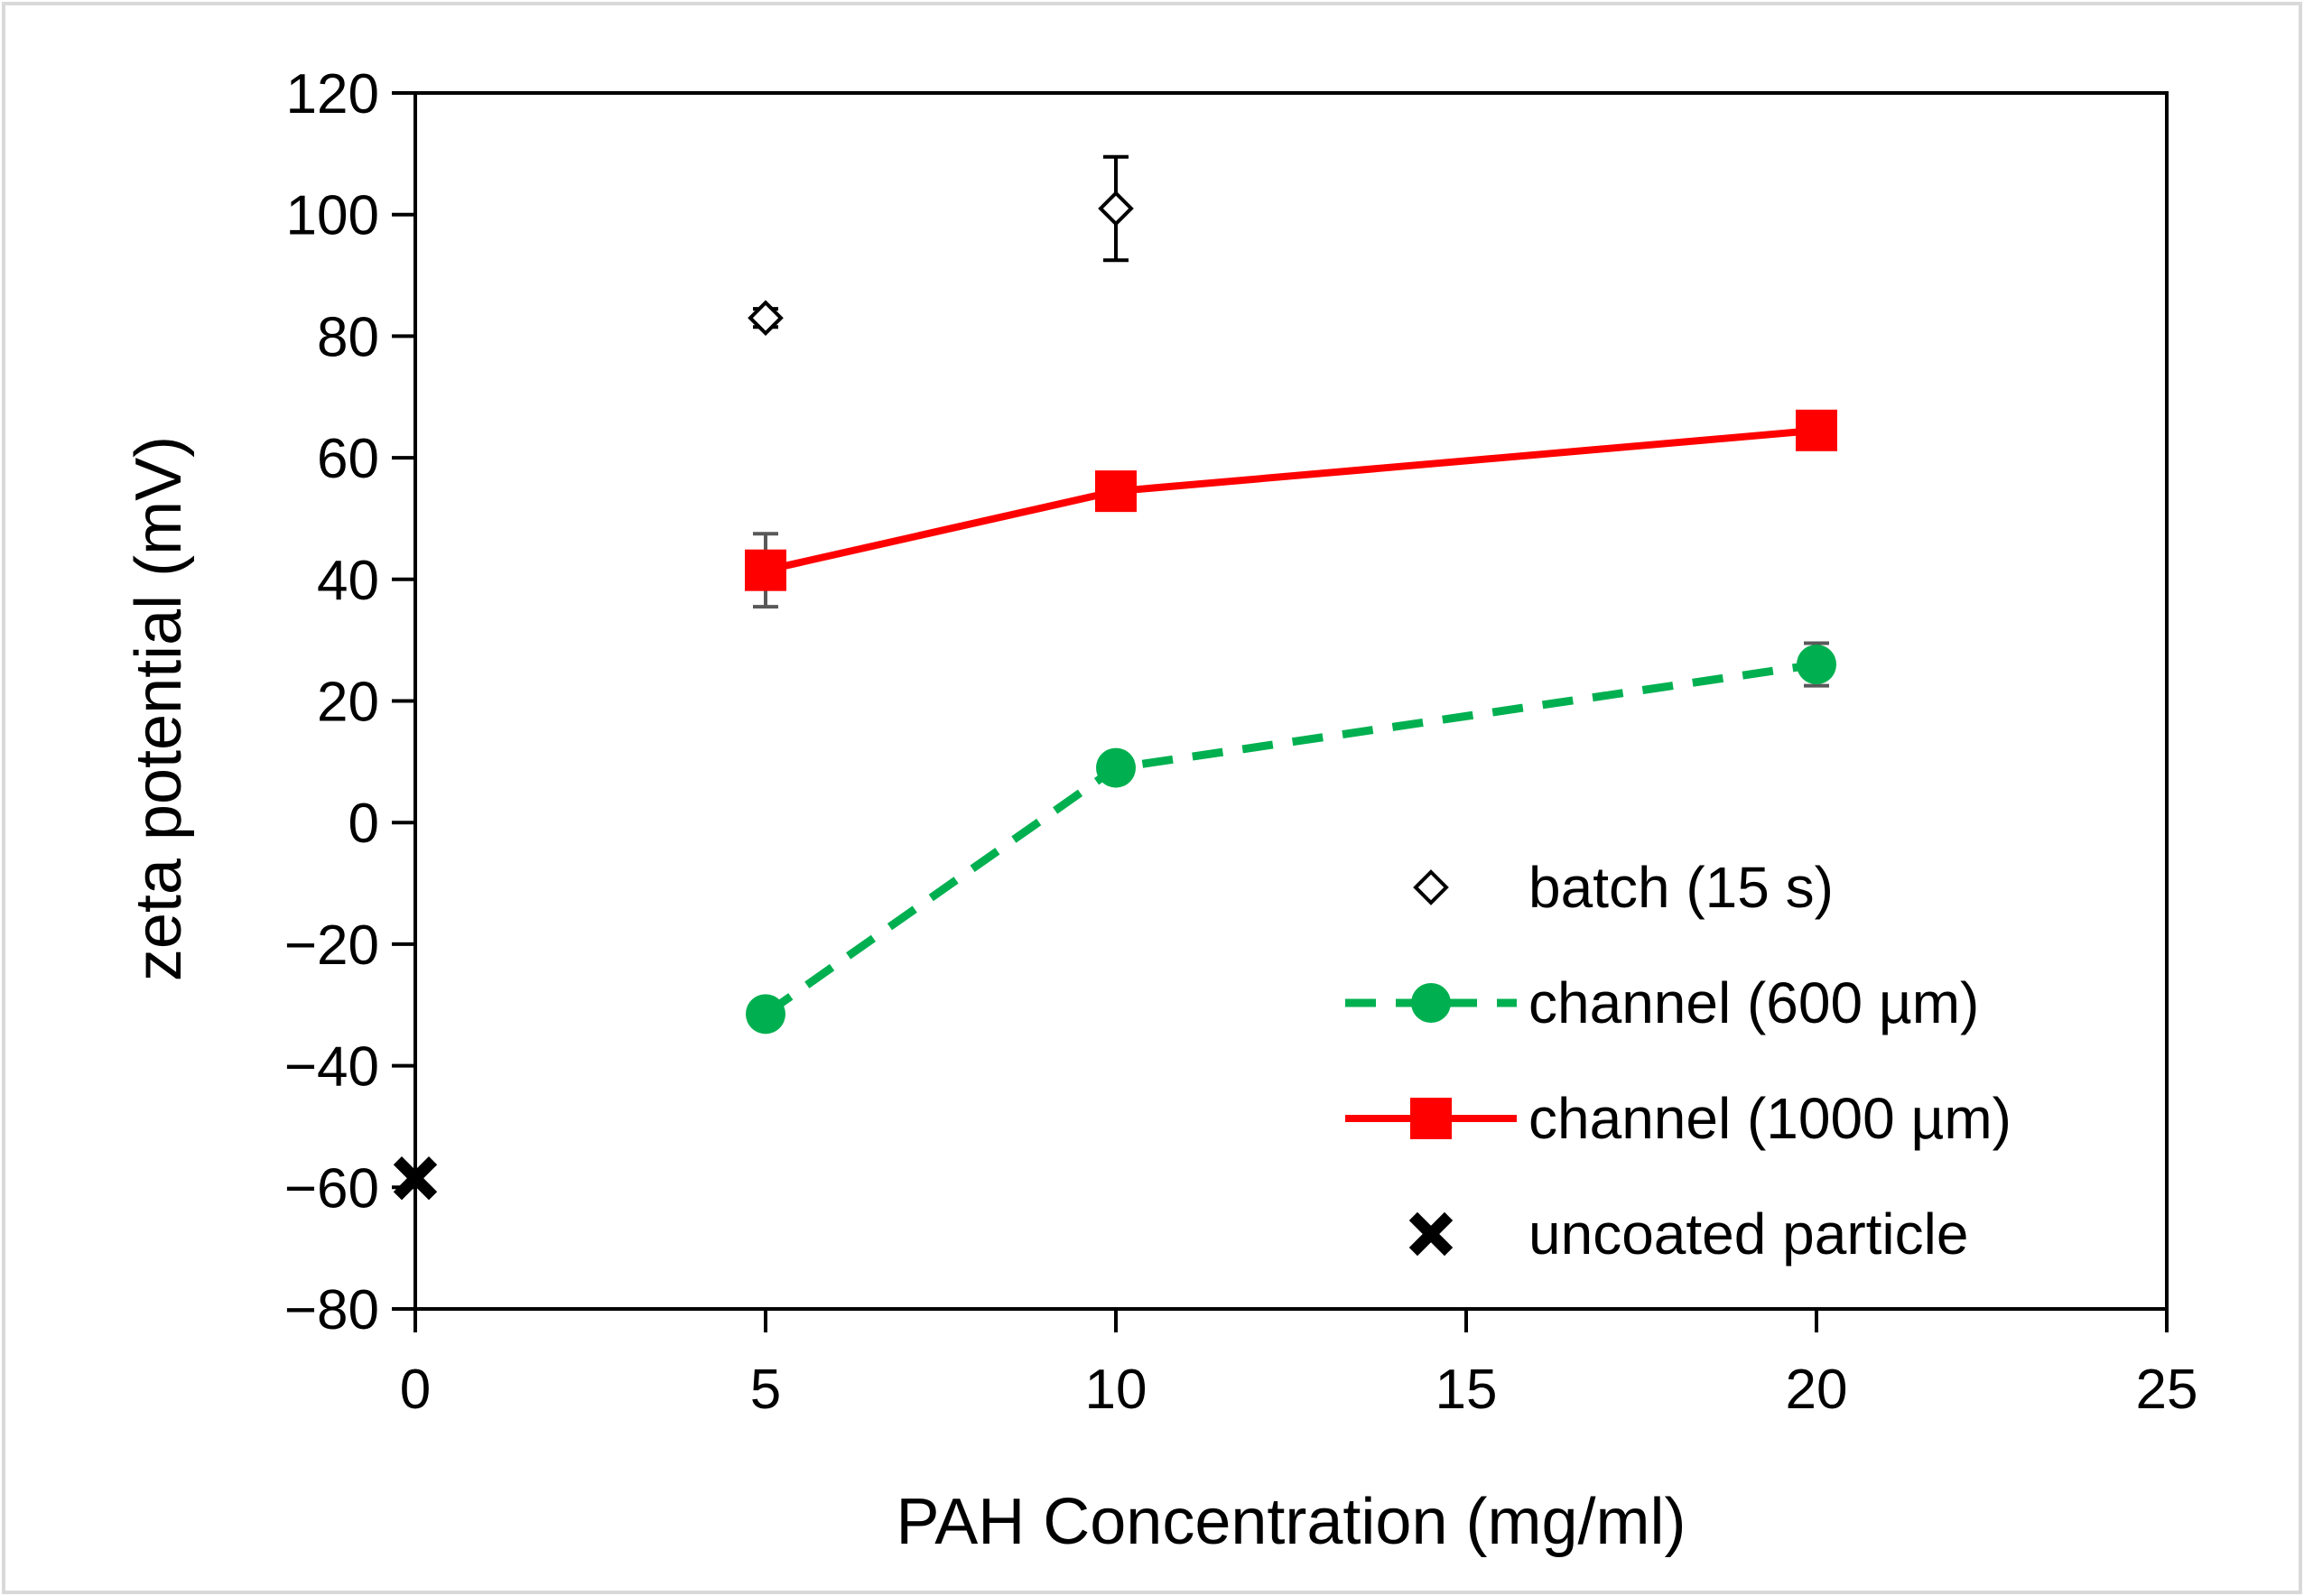  Describe the element at coordinates (1817, 1390) in the screenshot. I see `x-tick-label: 20` at that location.